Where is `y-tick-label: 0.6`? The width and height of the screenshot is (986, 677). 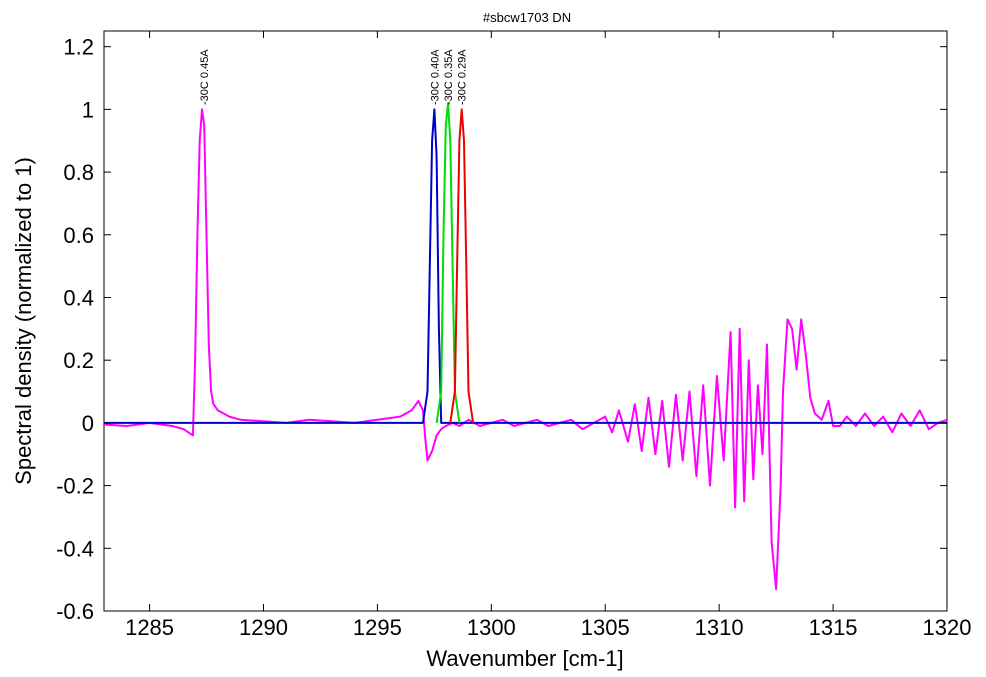
y-tick-label: 0.6 is located at coordinates (78, 235).